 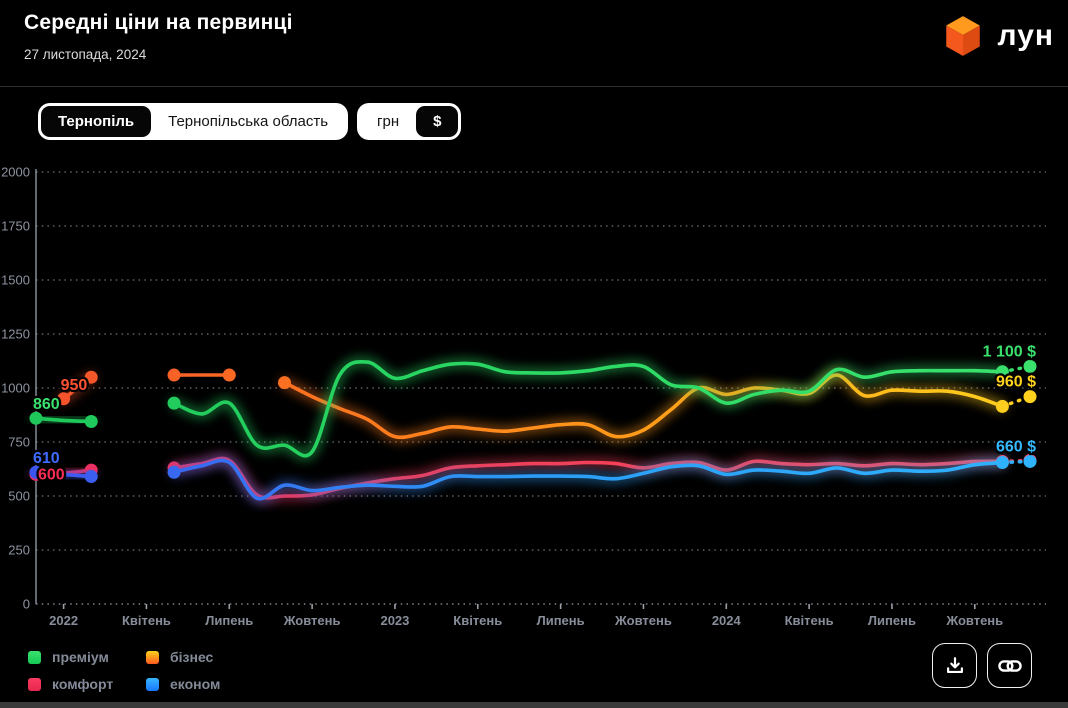 What do you see at coordinates (85, 54) in the screenshot?
I see `page-date: 27 листопада, 2024` at bounding box center [85, 54].